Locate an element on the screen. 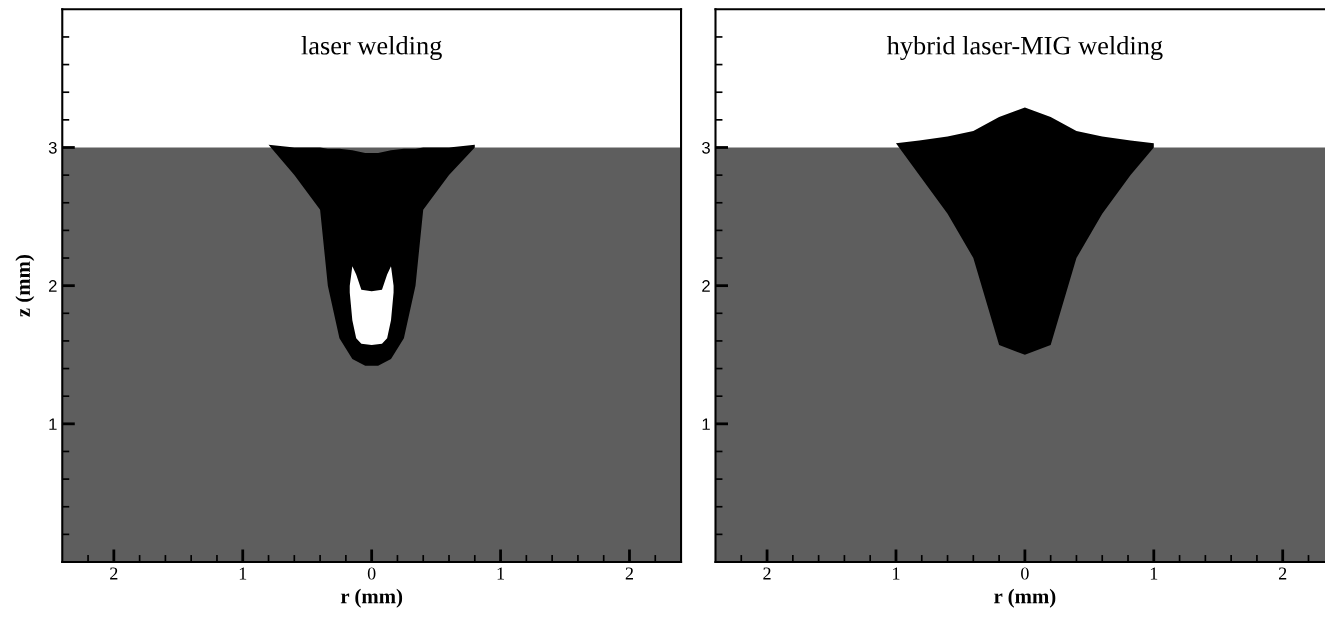 The width and height of the screenshot is (1325, 621). y-axis-title: z (mm) is located at coordinates (25, 286).